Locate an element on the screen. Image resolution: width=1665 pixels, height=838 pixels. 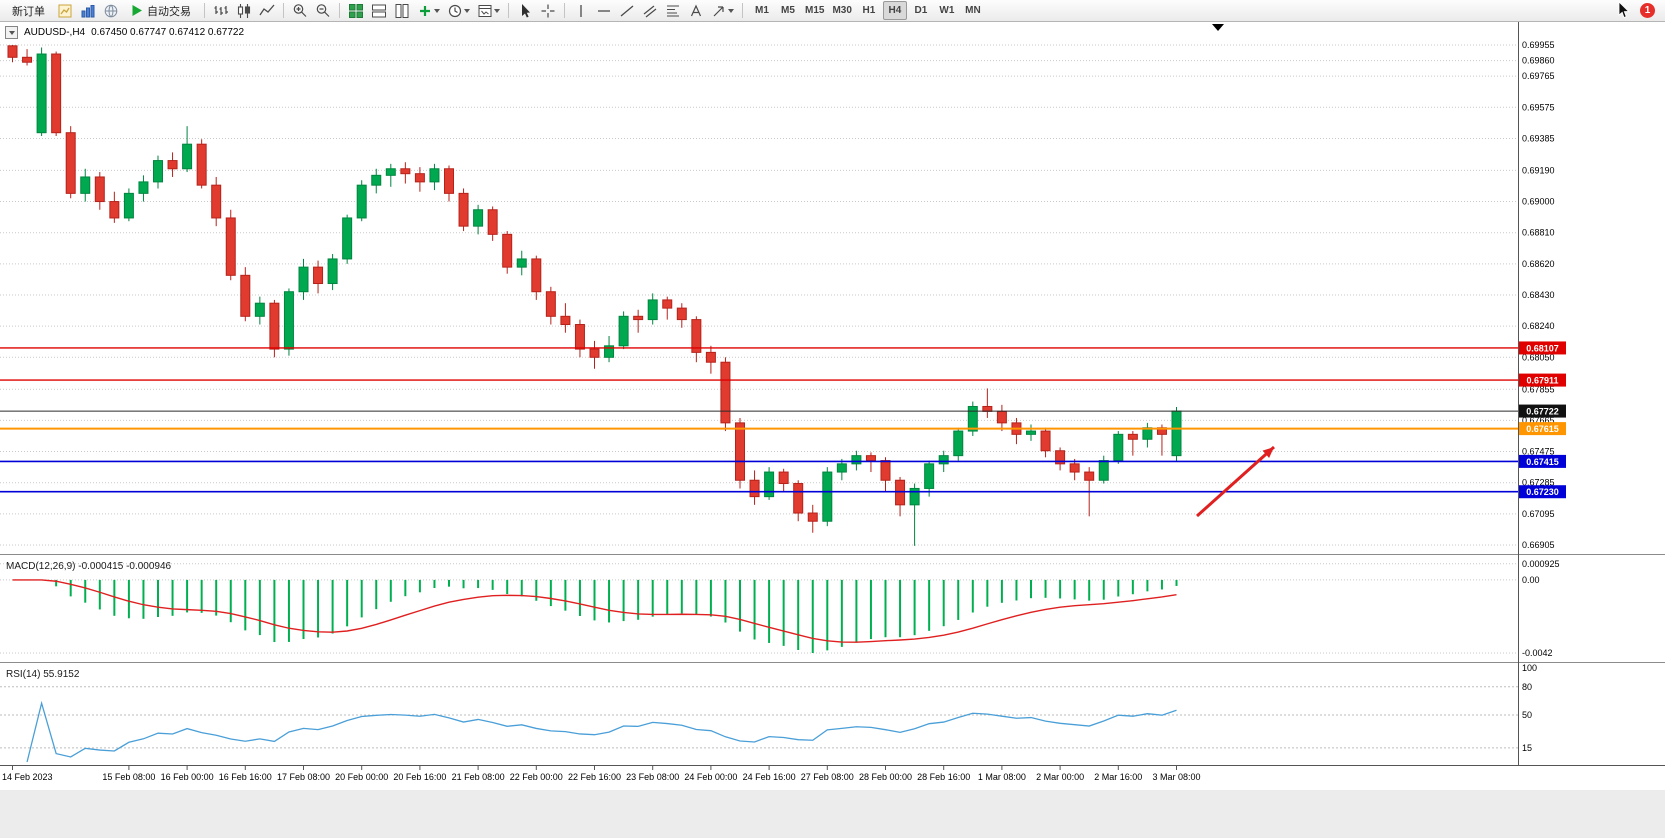
symbol-period-label: AUDUSD-,H4 is located at coordinates (55, 32).